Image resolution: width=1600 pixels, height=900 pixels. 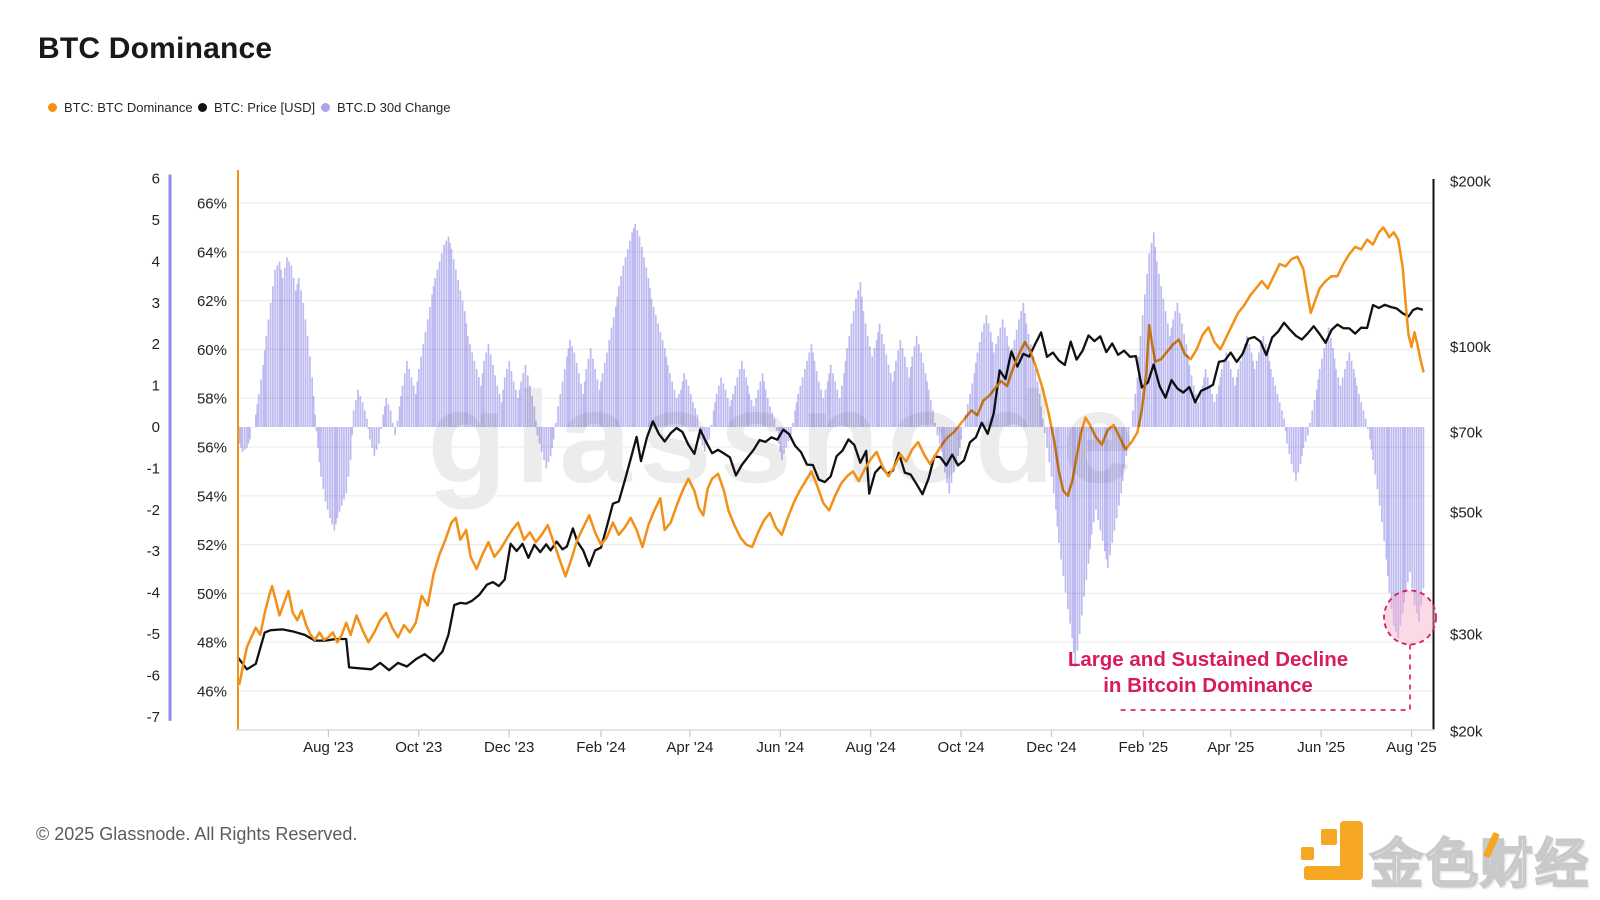 What do you see at coordinates (1470, 347) in the screenshot?
I see `price-tick-label: $100k` at bounding box center [1470, 347].